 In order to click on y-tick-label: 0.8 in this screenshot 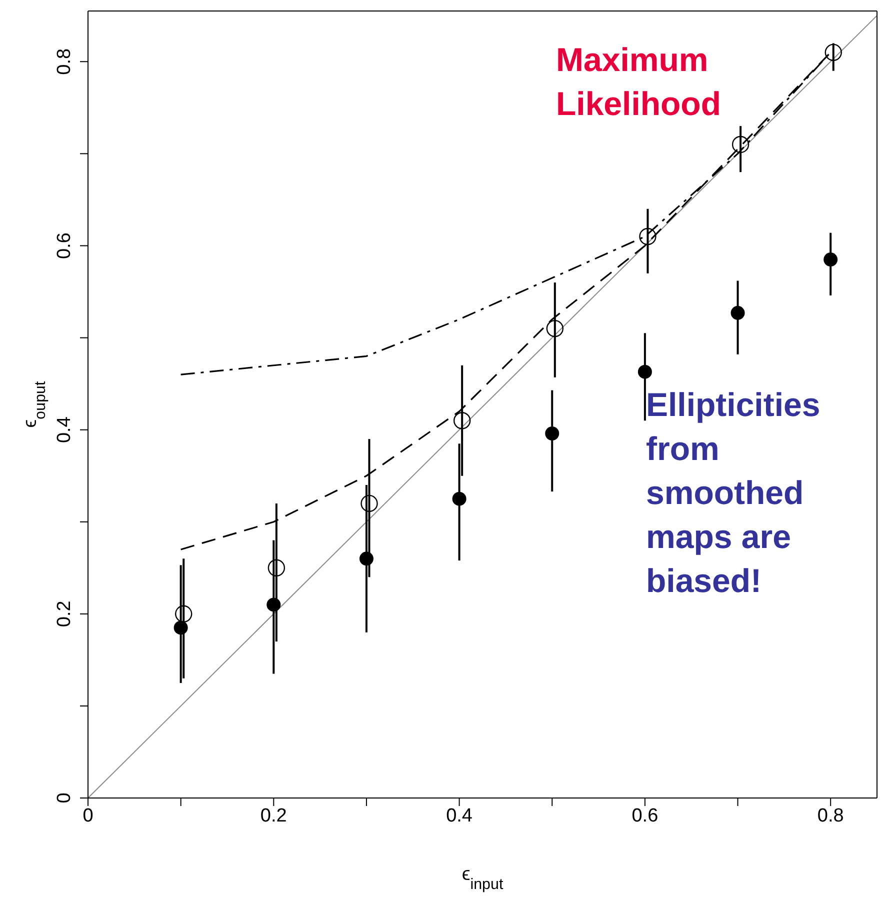, I will do `click(64, 61)`.